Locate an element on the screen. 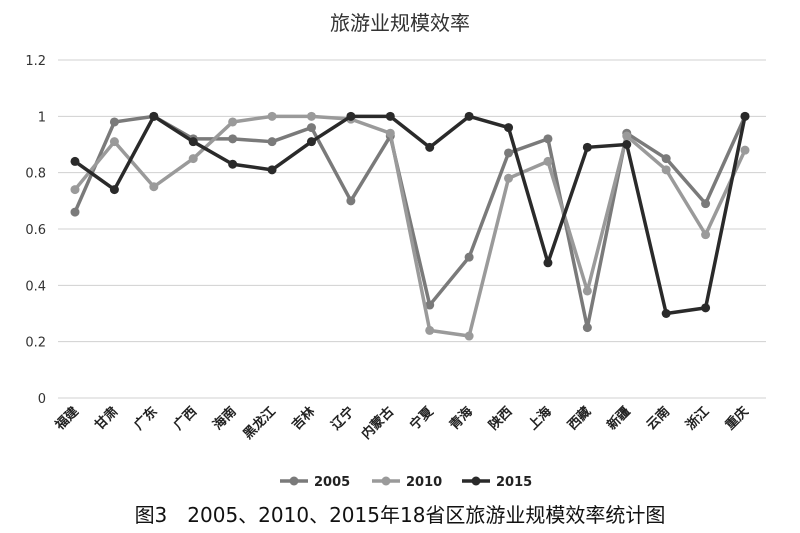 This screenshot has height=533, width=800. y-tick-label: 0 is located at coordinates (42, 399).